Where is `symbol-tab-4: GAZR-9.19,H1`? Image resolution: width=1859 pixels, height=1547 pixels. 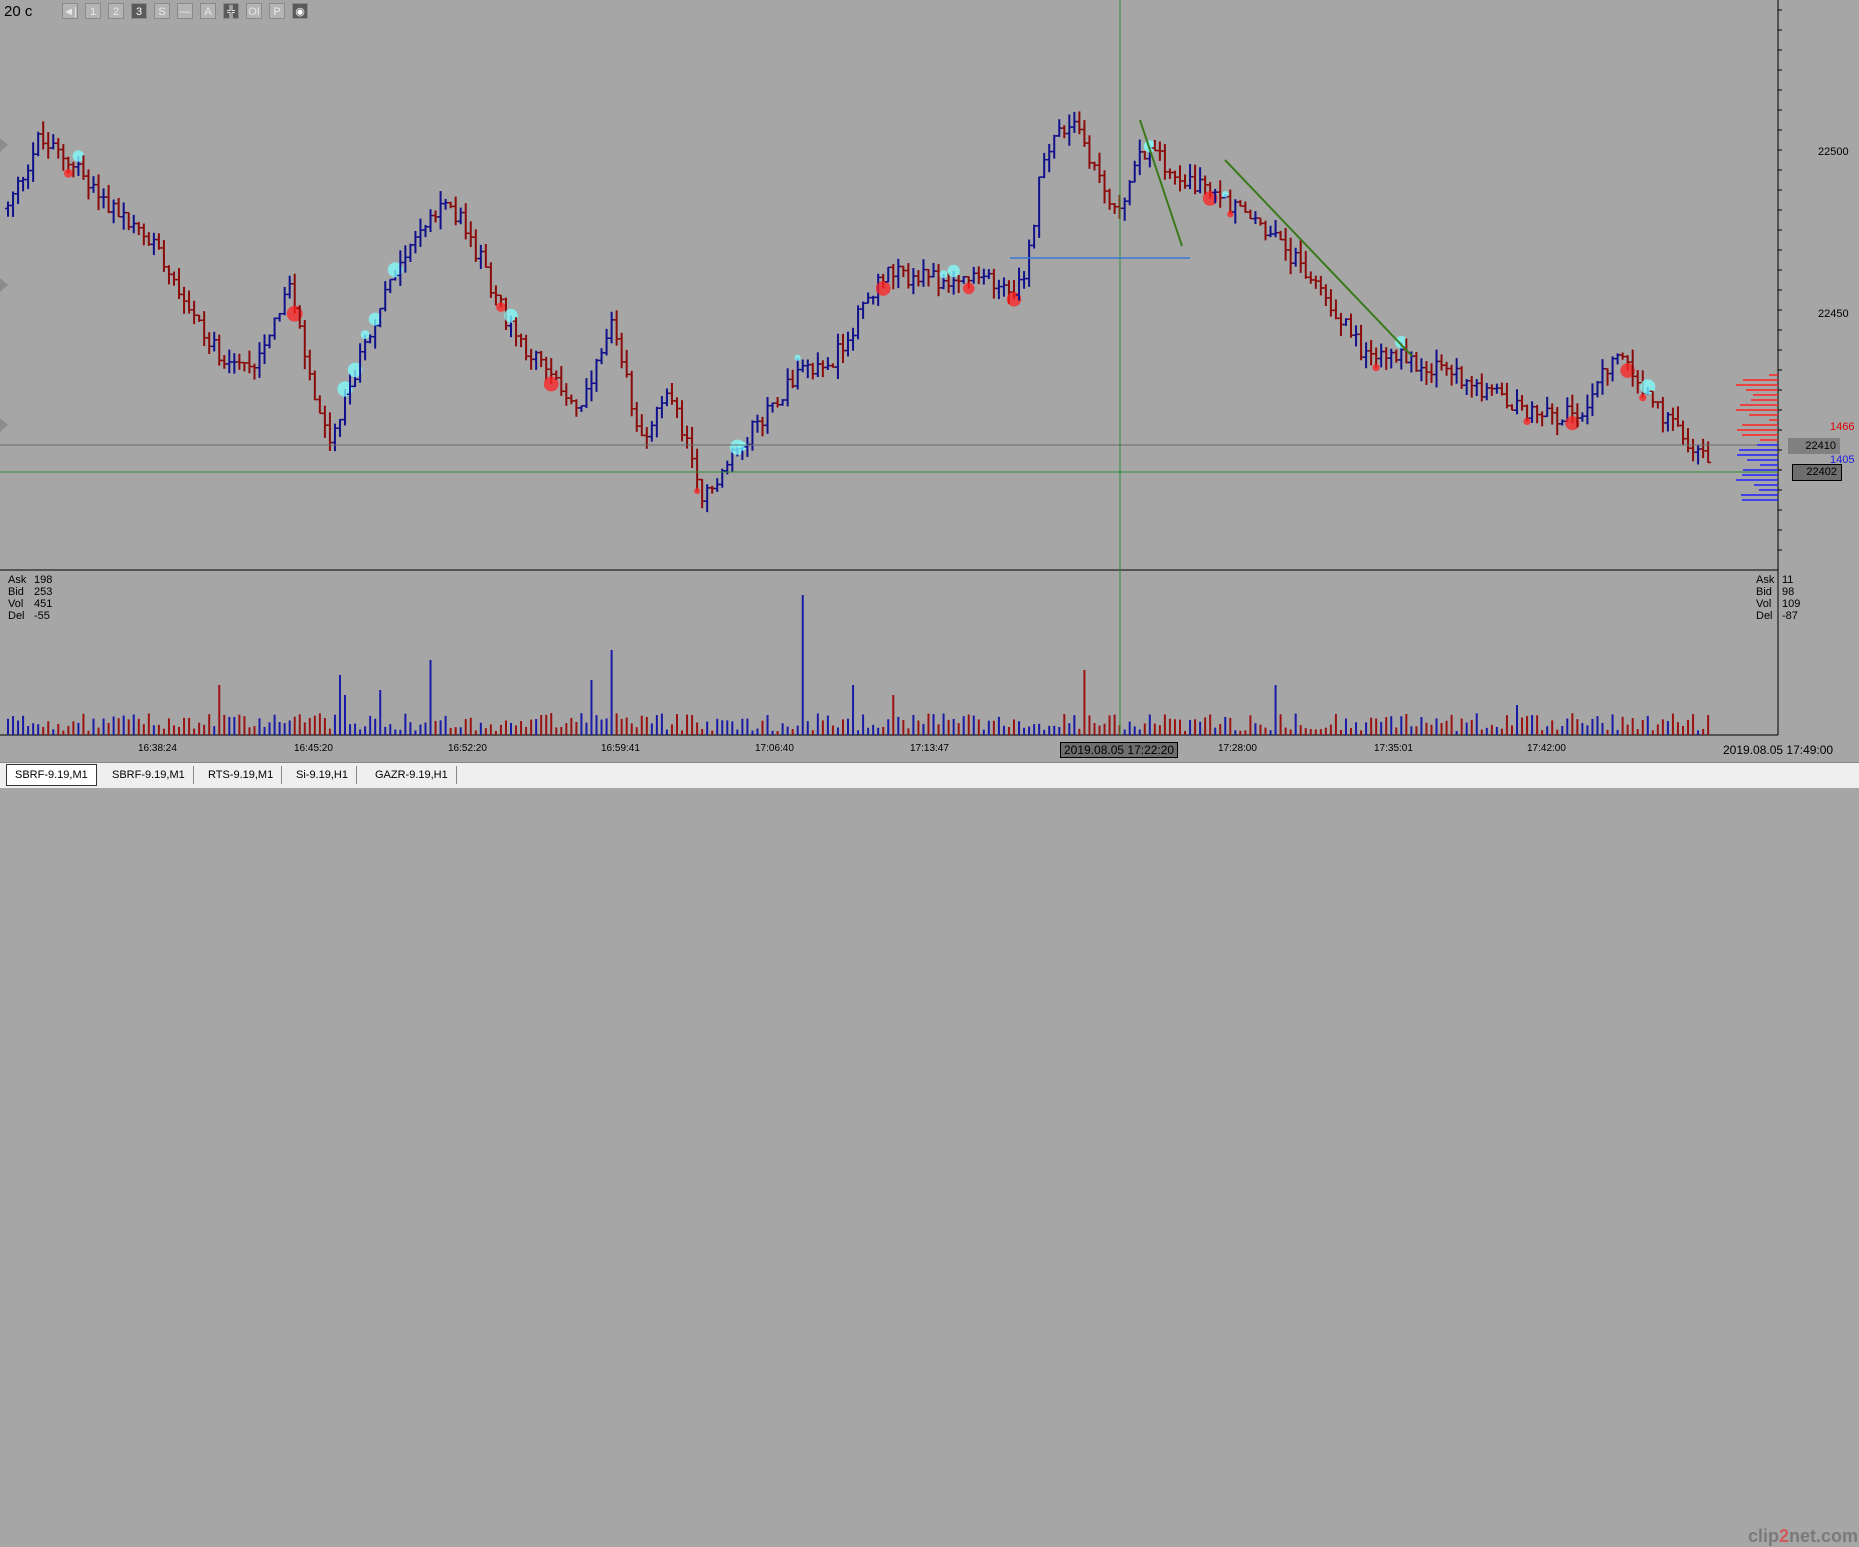 symbol-tab-4: GAZR-9.19,H1 is located at coordinates (412, 775).